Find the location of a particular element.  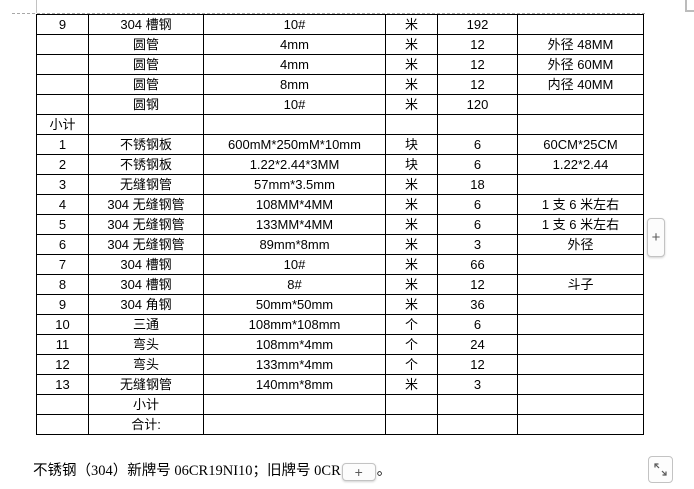

cell-seq: 10 is located at coordinates (62, 324).